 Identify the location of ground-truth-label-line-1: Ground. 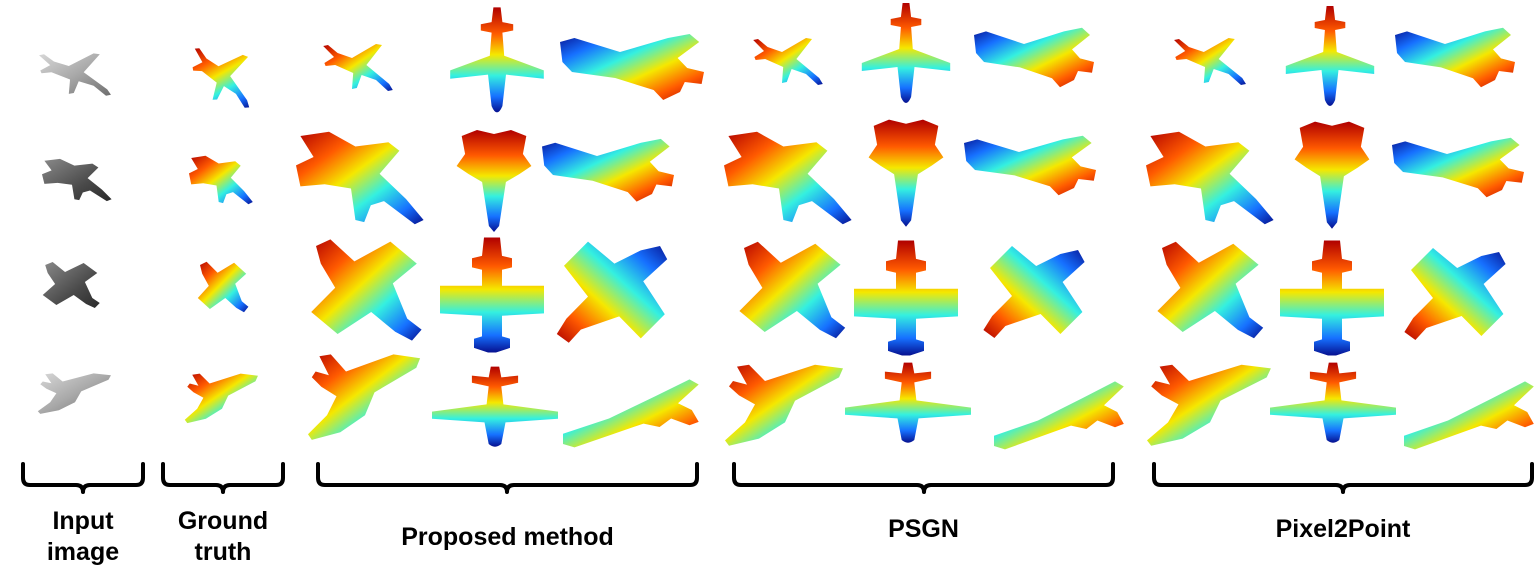
(223, 521).